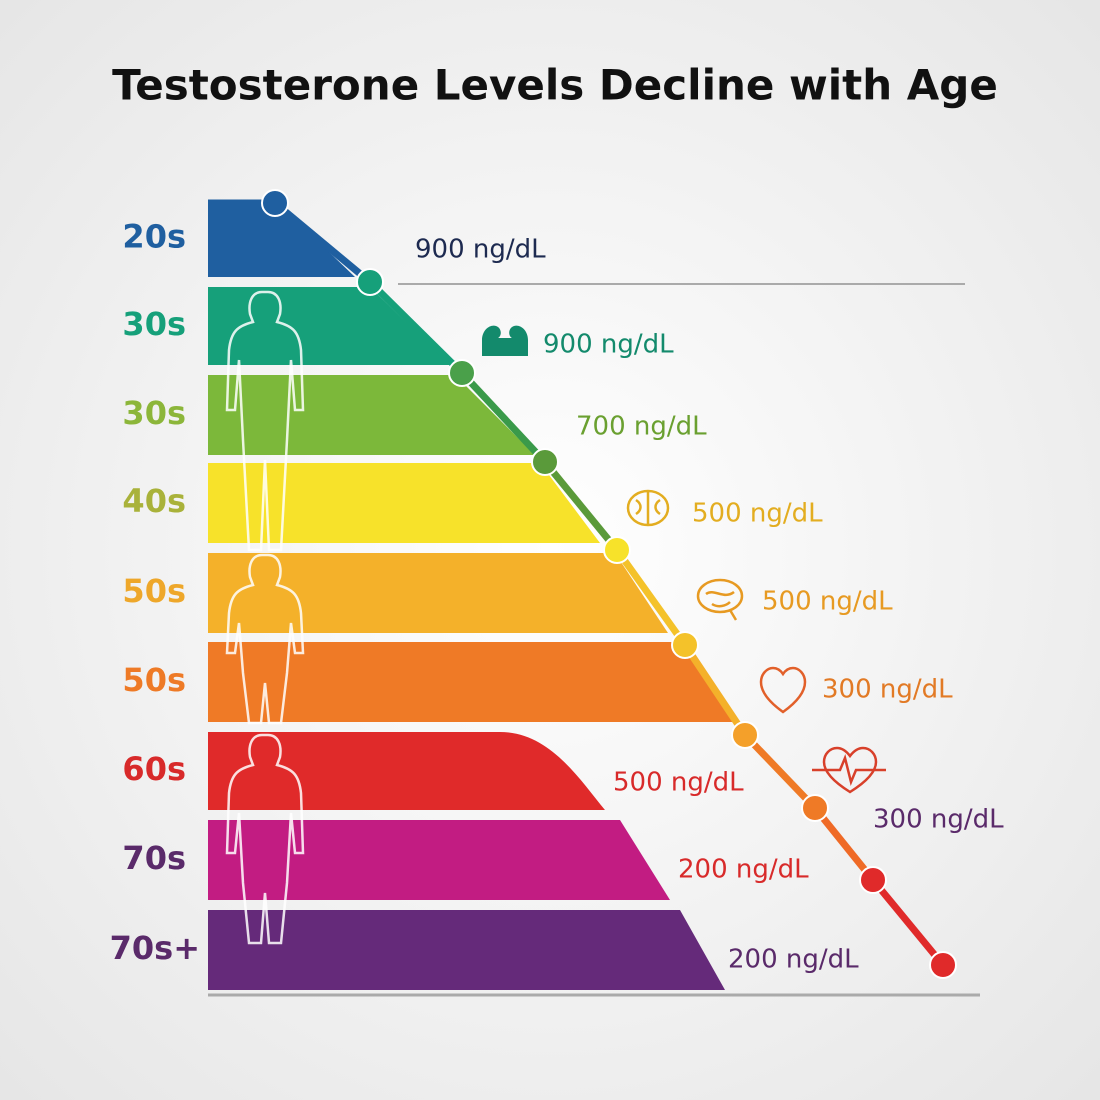 The height and width of the screenshot is (1100, 1100). I want to click on age-label: 70s, so click(154, 858).